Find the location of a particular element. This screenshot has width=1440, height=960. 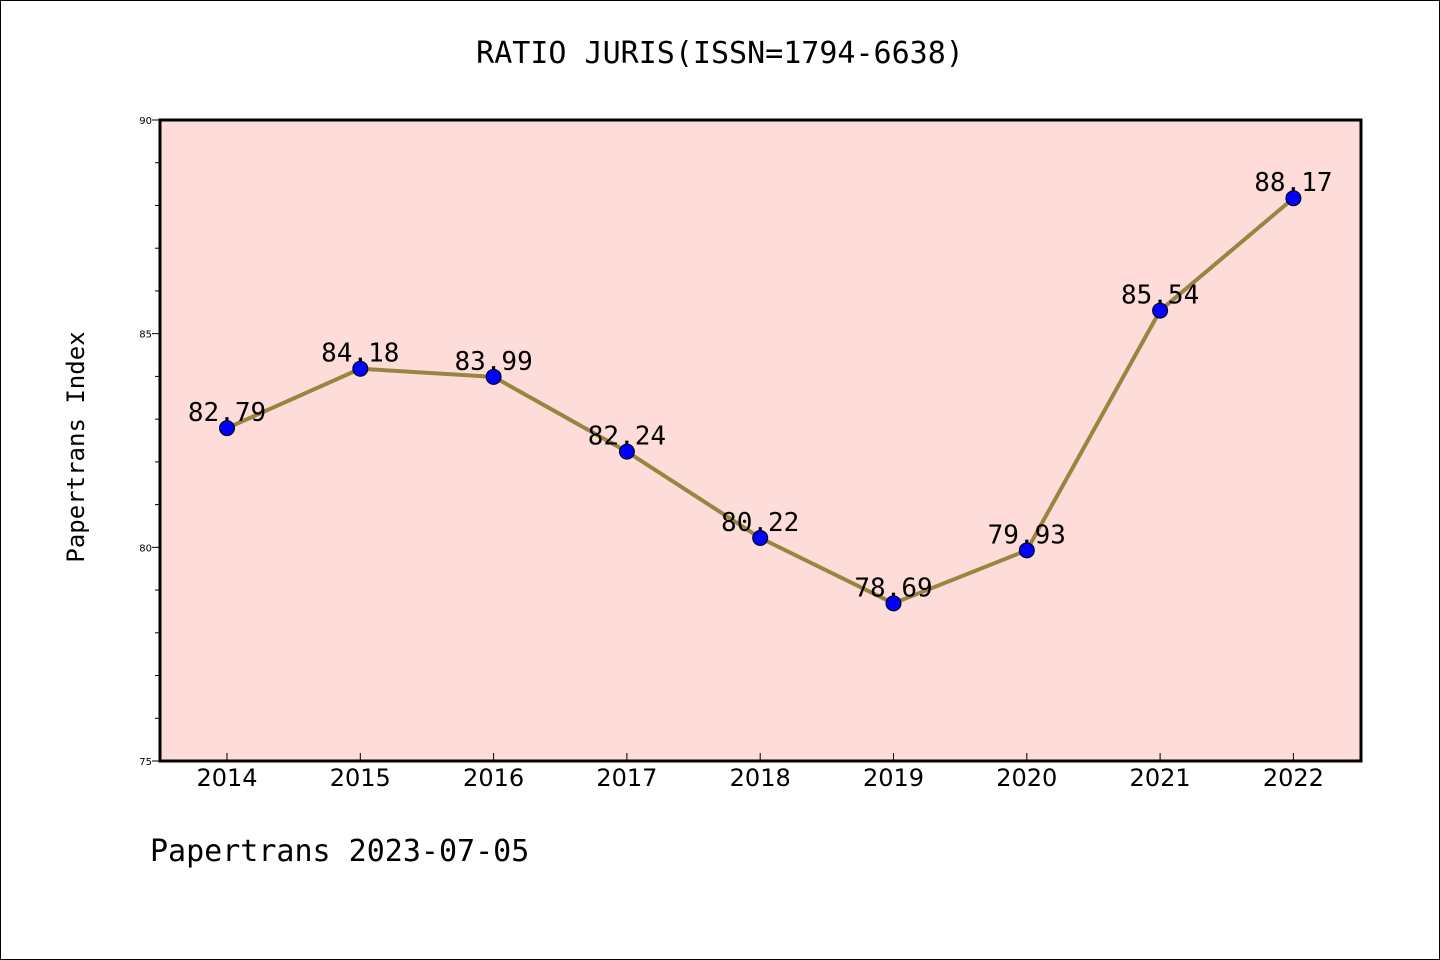

x-tick-label: 2021 is located at coordinates (1160, 778).